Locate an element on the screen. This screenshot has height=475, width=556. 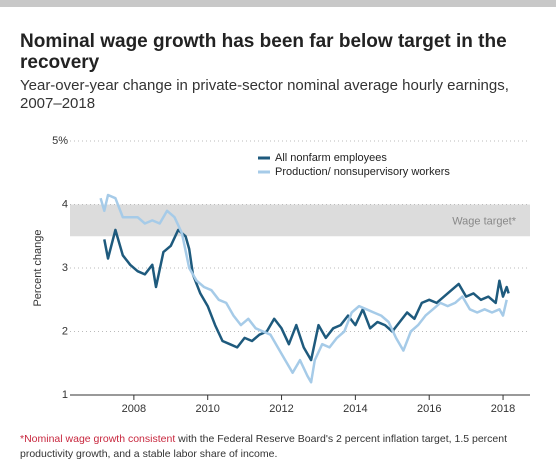
y-axis-label: Percent change is located at coordinates (38, 267).